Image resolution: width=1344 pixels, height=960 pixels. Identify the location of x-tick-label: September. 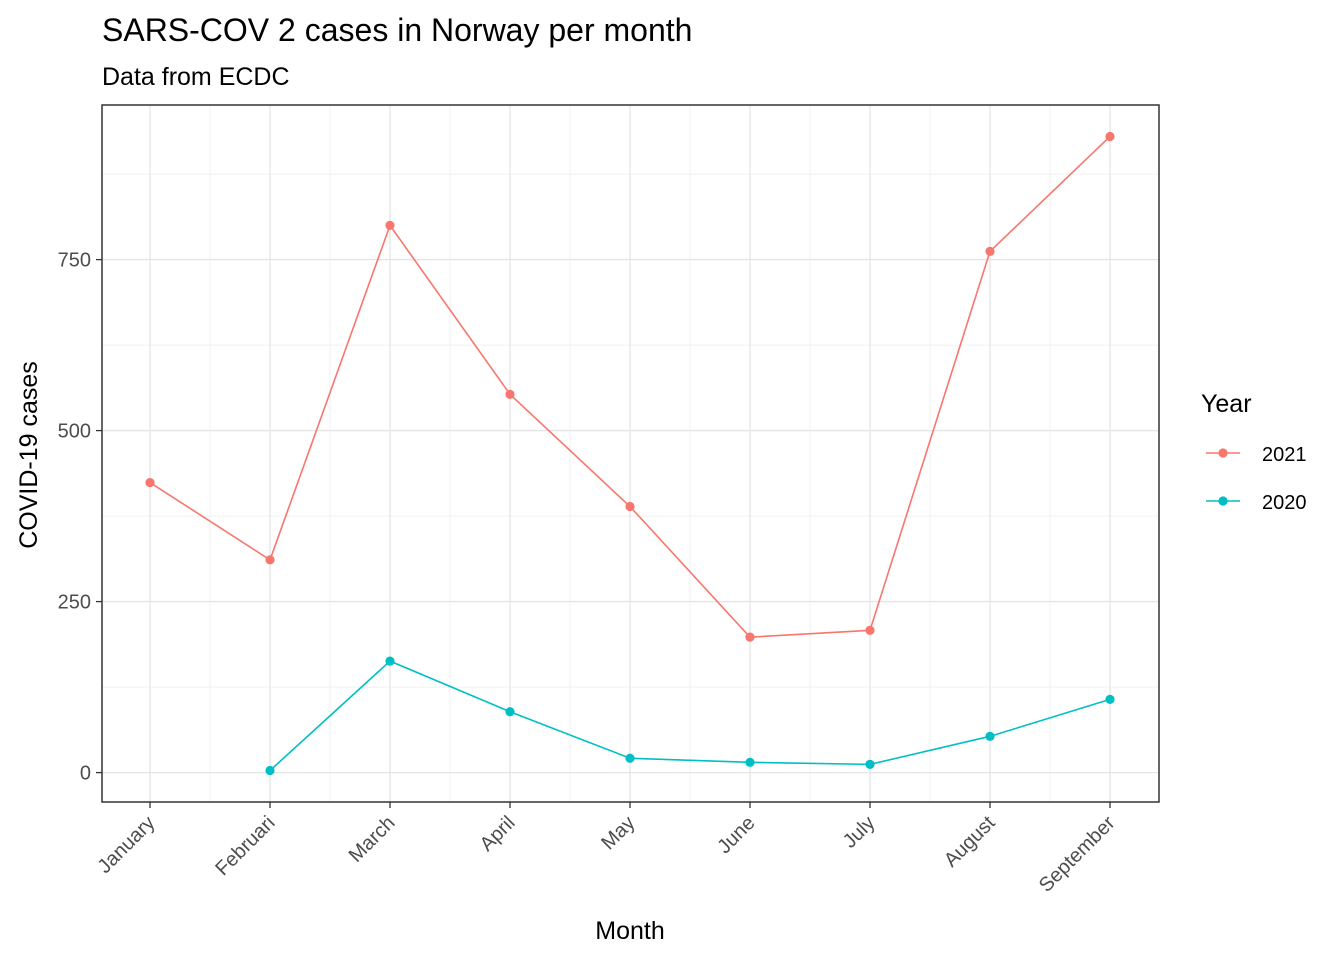
(1077, 854).